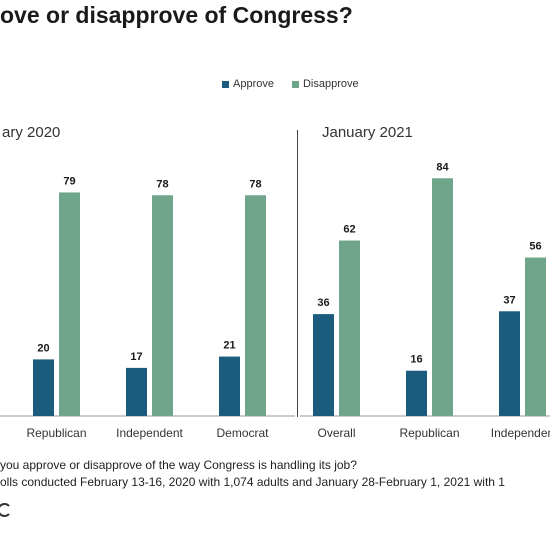  What do you see at coordinates (535, 247) in the screenshot?
I see `data-label-disapprove-1-2: 56` at bounding box center [535, 247].